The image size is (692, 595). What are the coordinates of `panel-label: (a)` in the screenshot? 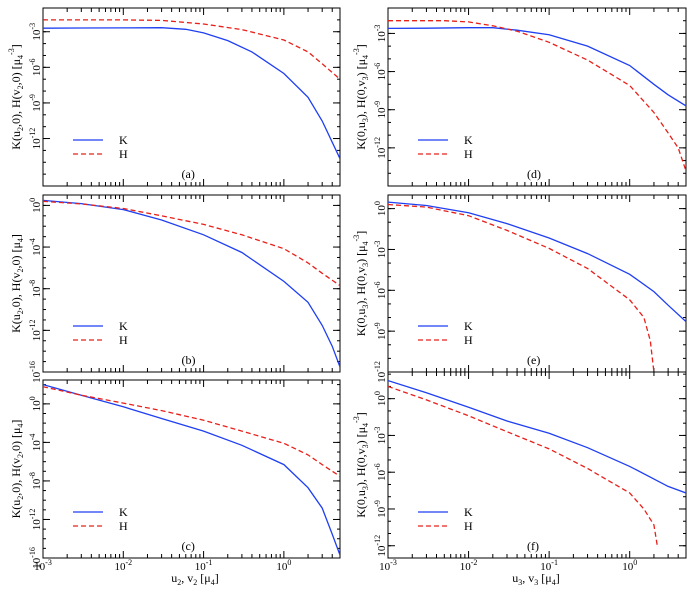 It's located at (188, 174).